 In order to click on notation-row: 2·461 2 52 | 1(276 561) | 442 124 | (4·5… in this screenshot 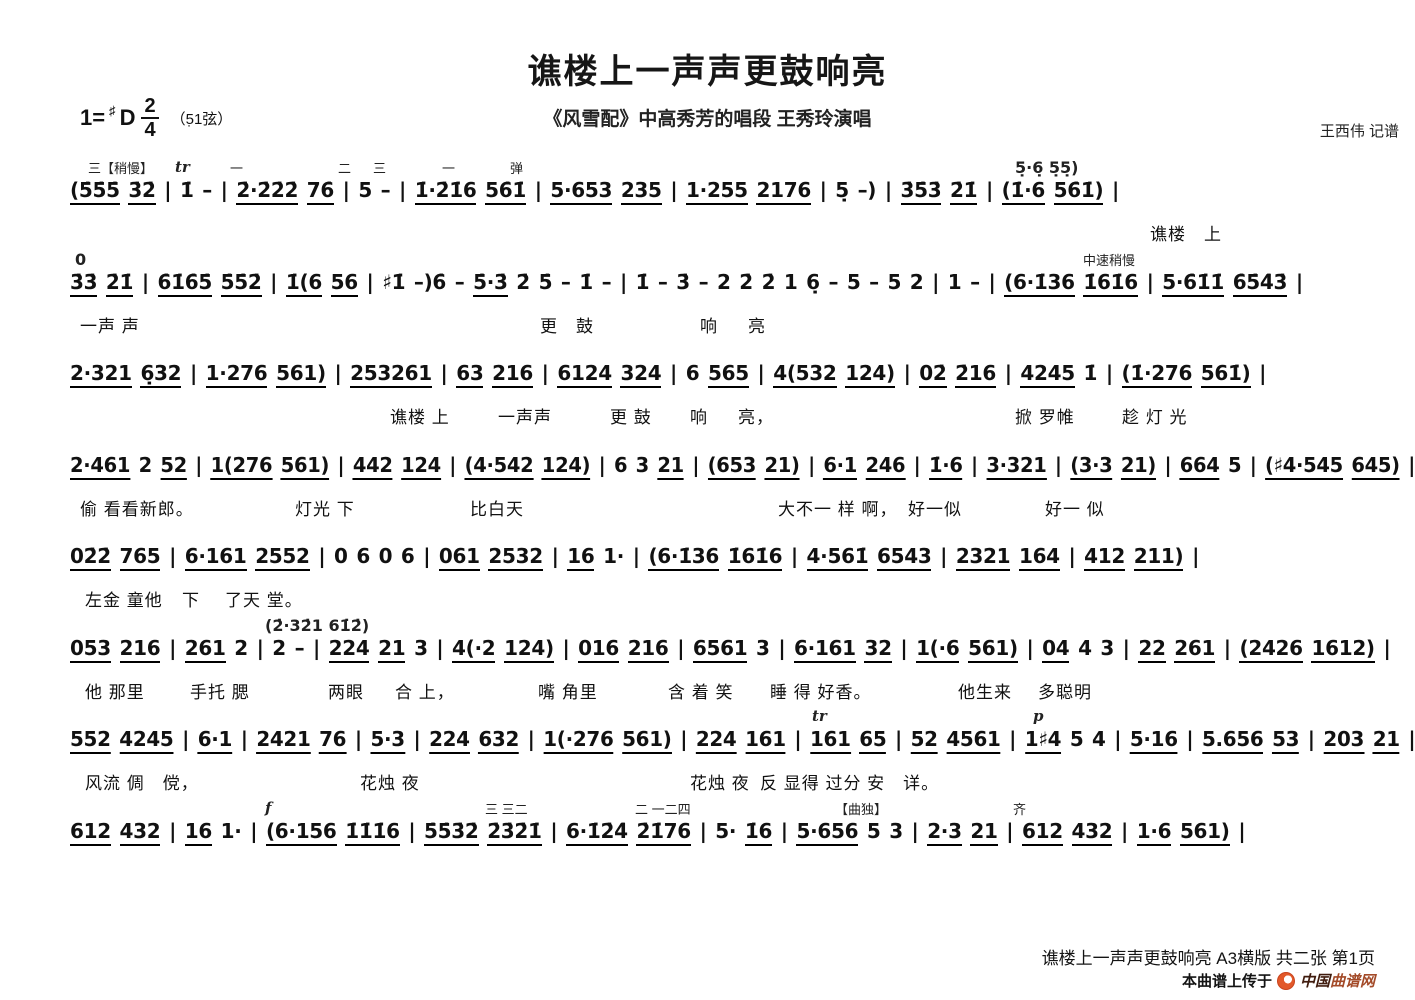, I will do `click(742, 466)`.